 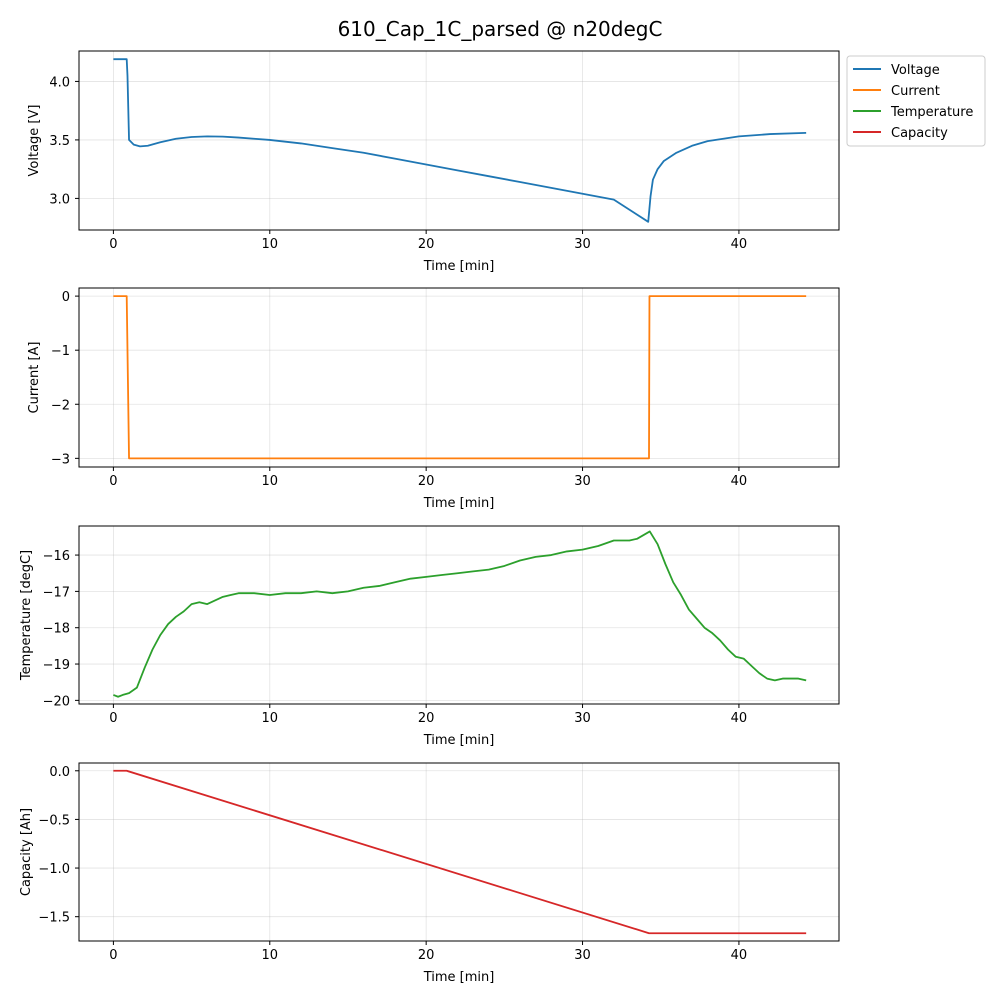 I want to click on figure-title: 610_Cap_1C_parsed @ n20degC, so click(x=500, y=29).